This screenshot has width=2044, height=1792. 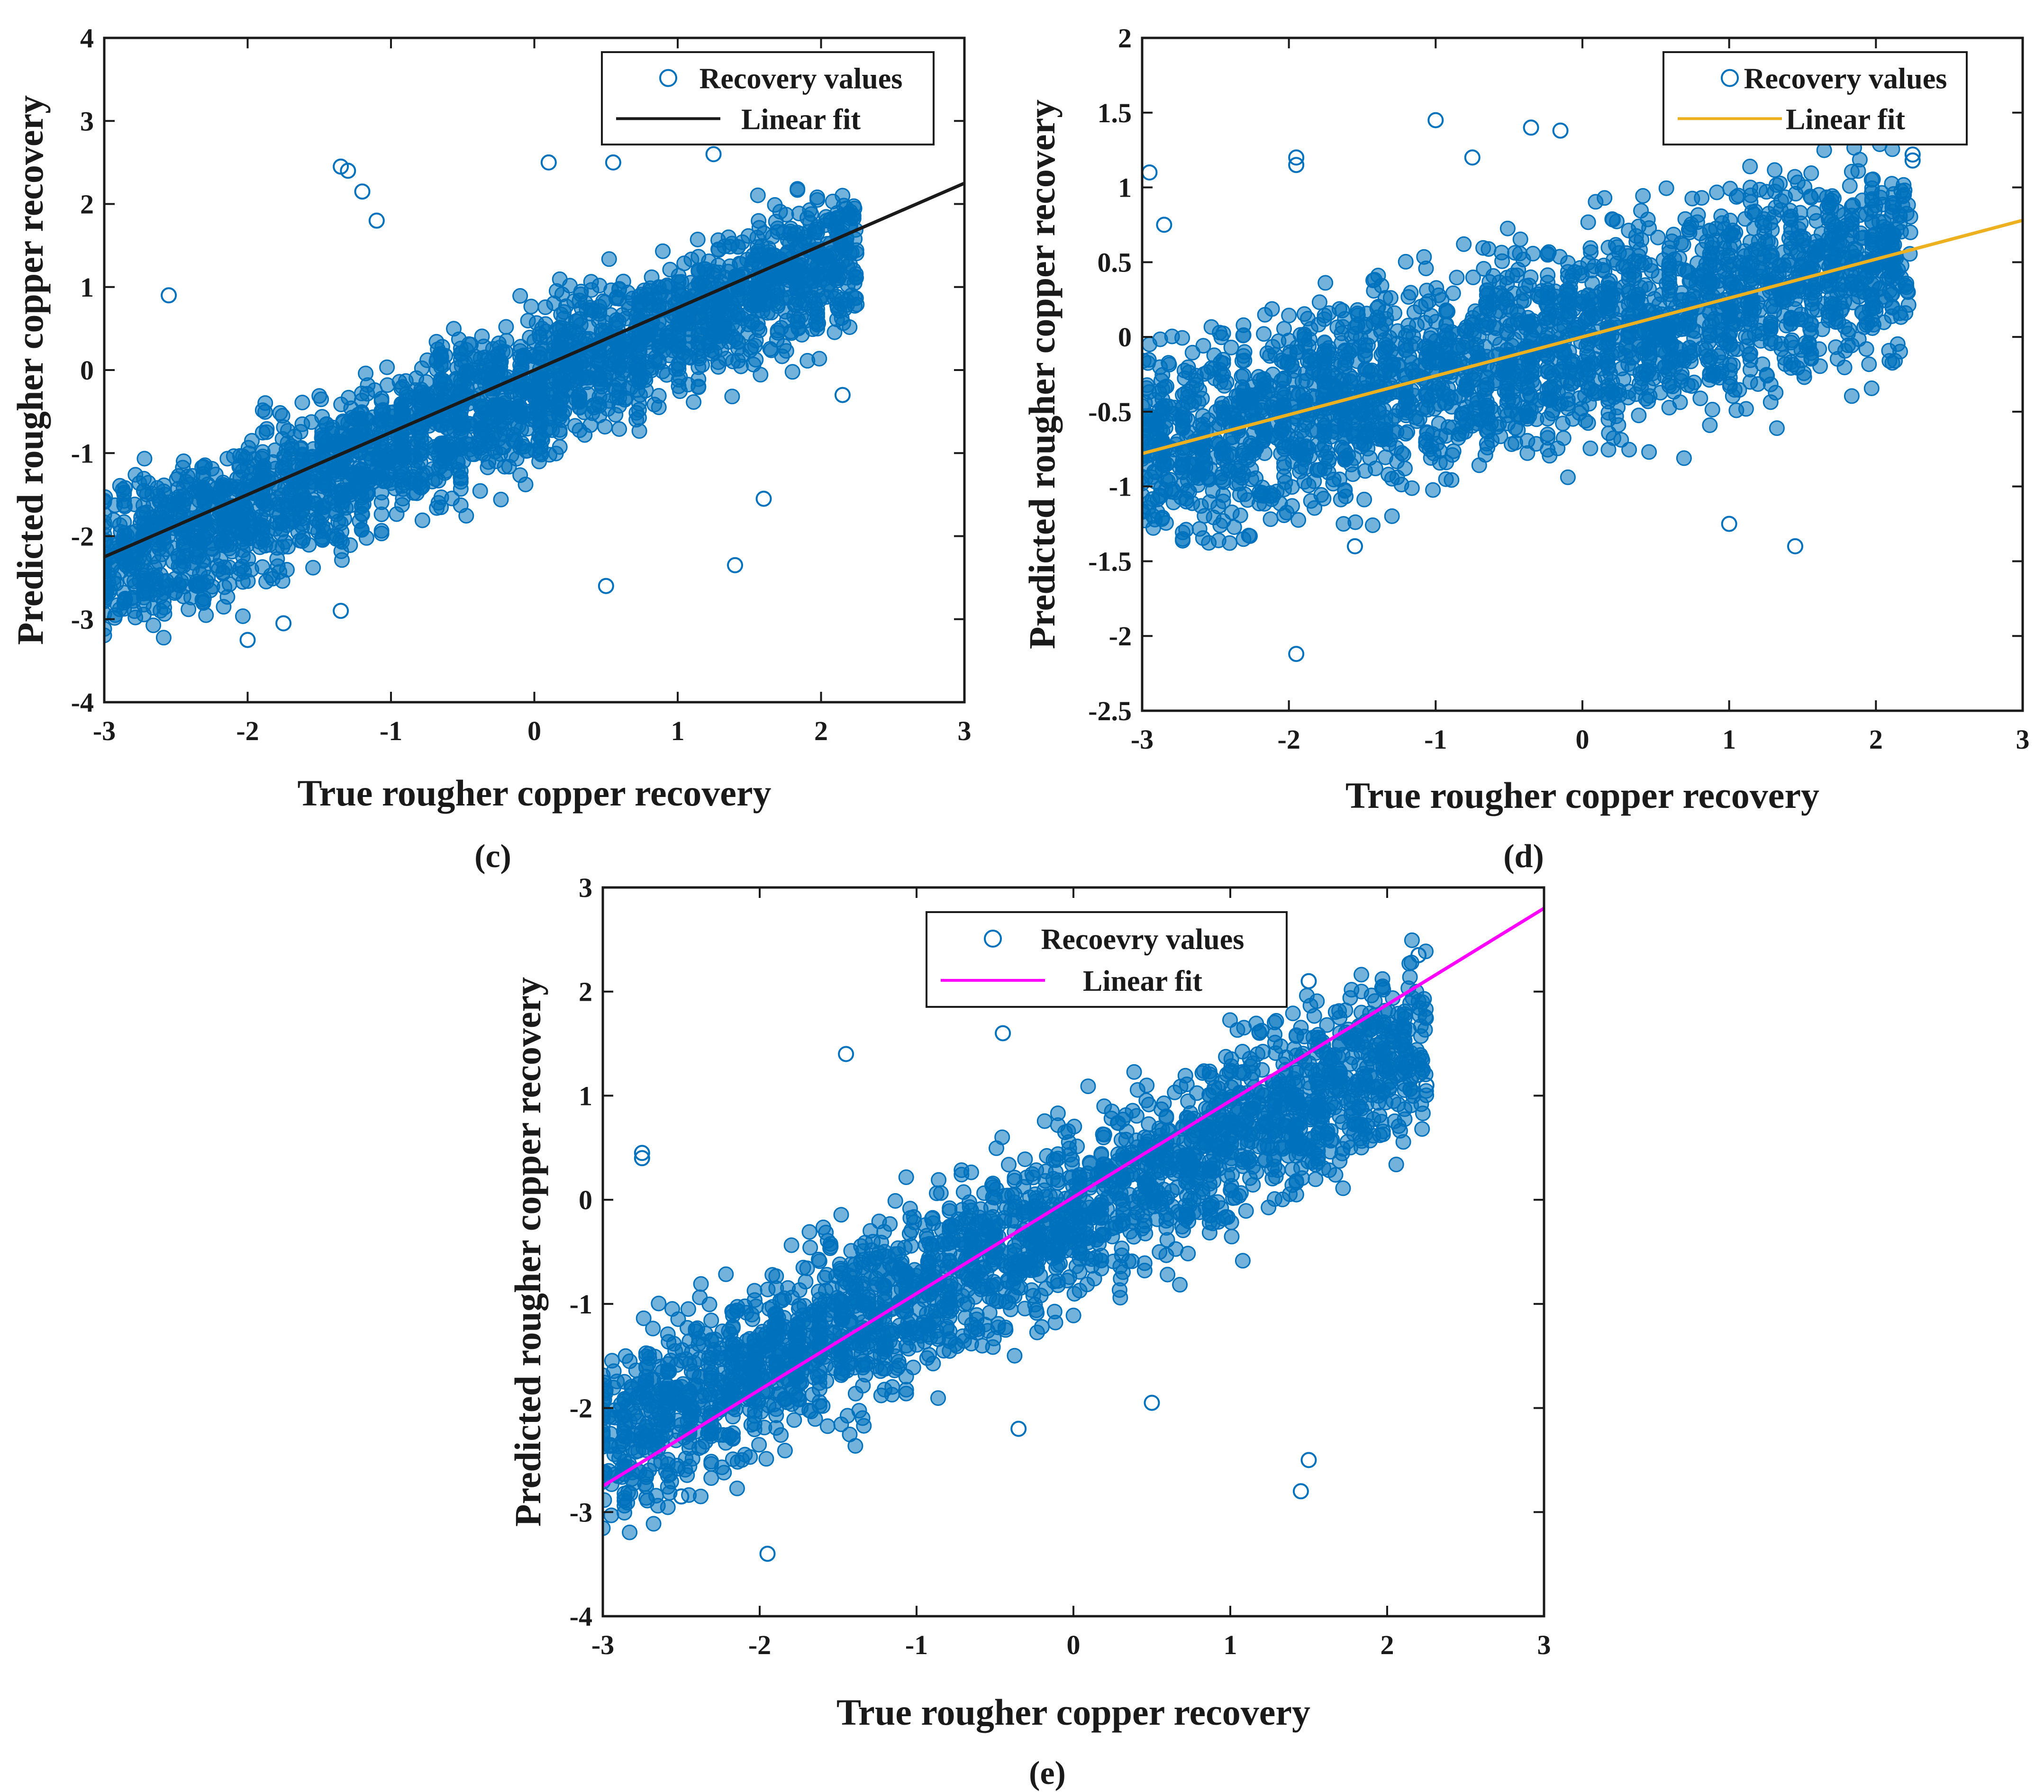 I want to click on legend-label-recovery-c: Recovery values, so click(x=801, y=79).